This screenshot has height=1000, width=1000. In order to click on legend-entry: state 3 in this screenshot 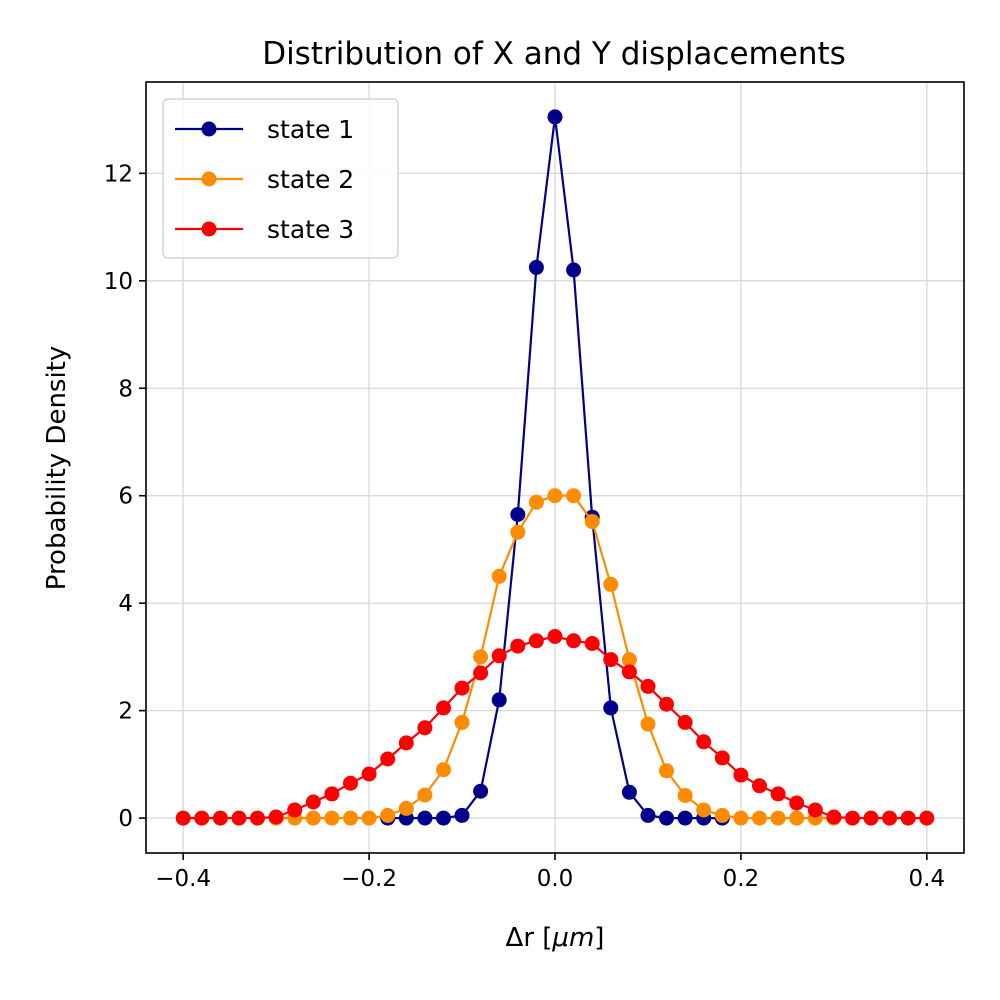, I will do `click(264, 229)`.